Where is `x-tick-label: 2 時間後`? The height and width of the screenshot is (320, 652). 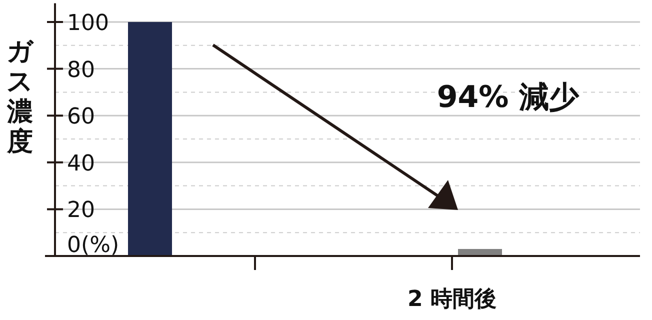
x-tick-label: 2 時間後 is located at coordinates (452, 299).